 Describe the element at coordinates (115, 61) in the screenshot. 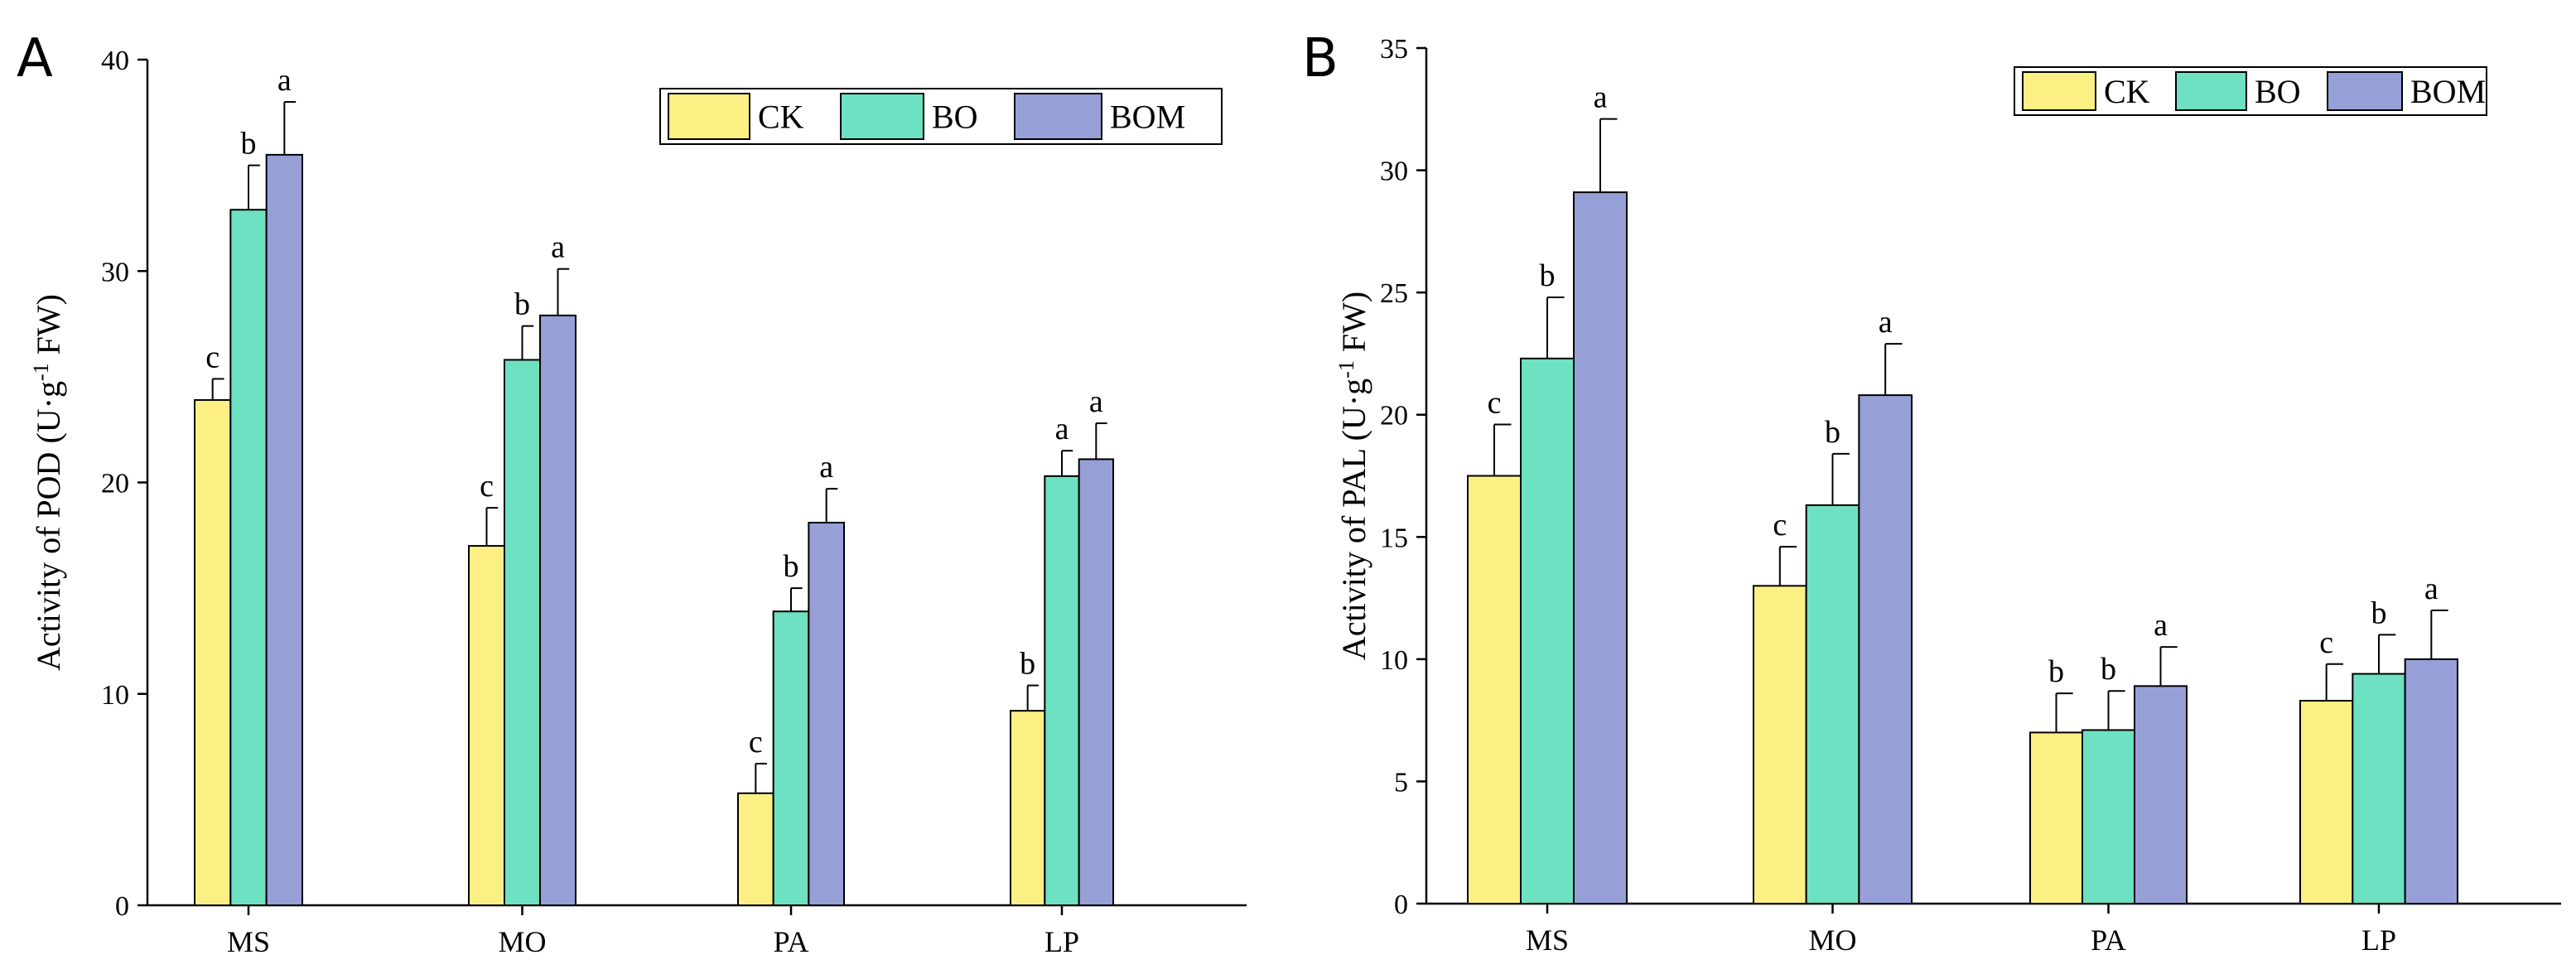

I see `y-tick-label: 40` at that location.